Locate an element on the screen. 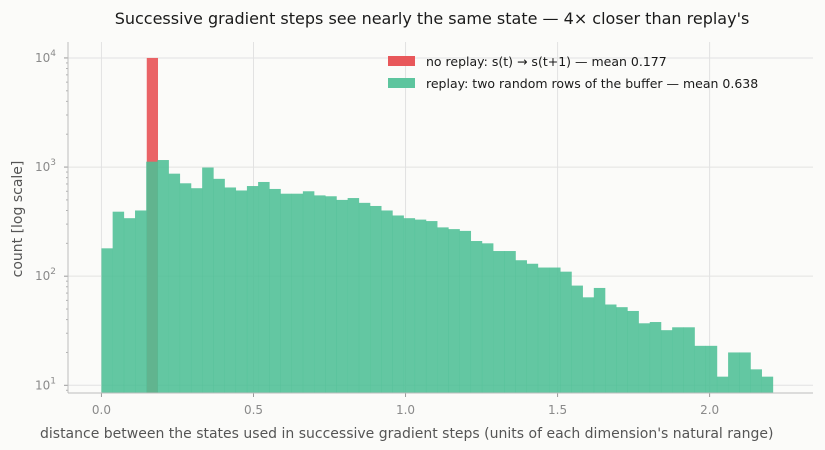 The image size is (825, 450). y-tick-label: 10² is located at coordinates (45, 275).